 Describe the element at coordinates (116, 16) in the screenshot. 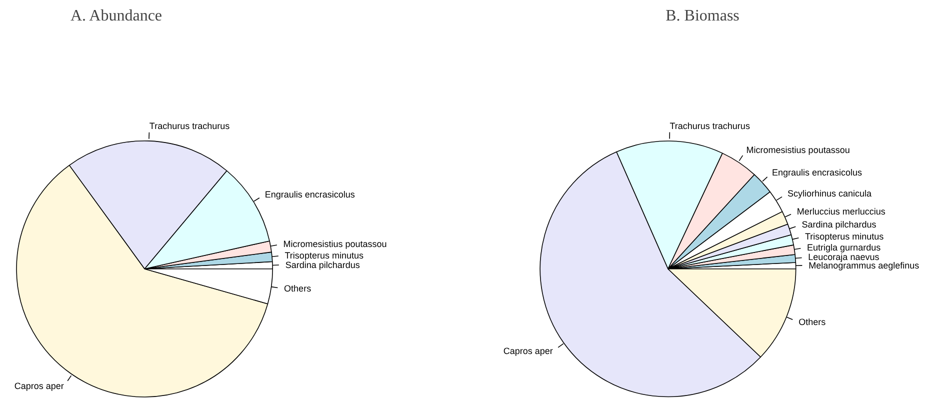

I see `chart-title: A. Abundance` at that location.